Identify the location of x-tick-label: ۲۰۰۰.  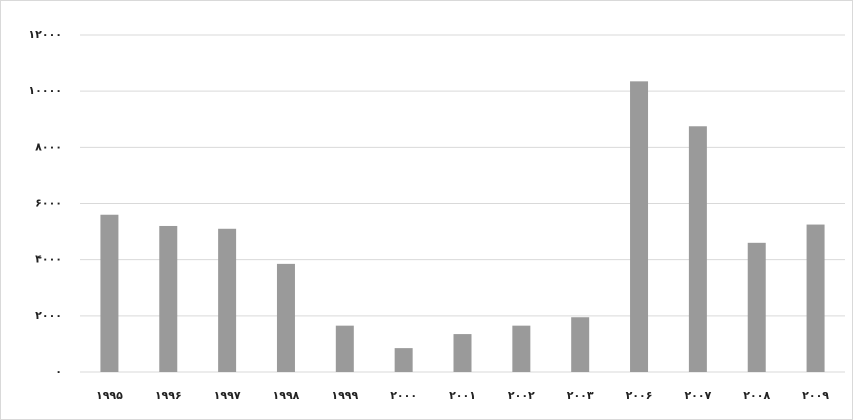
(403, 395).